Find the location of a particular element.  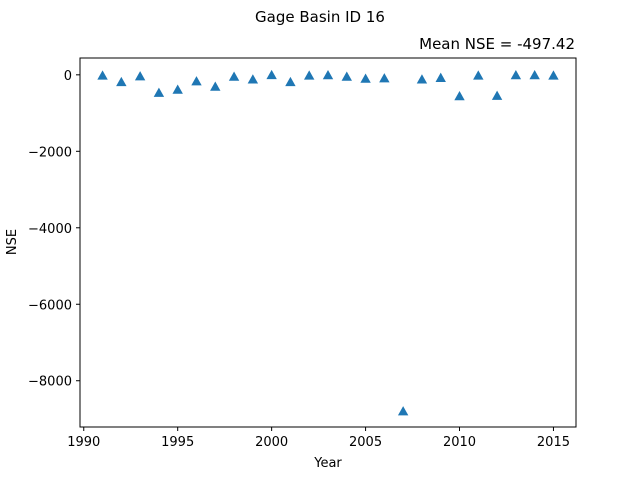

x-tick-label: 1995 is located at coordinates (177, 442).